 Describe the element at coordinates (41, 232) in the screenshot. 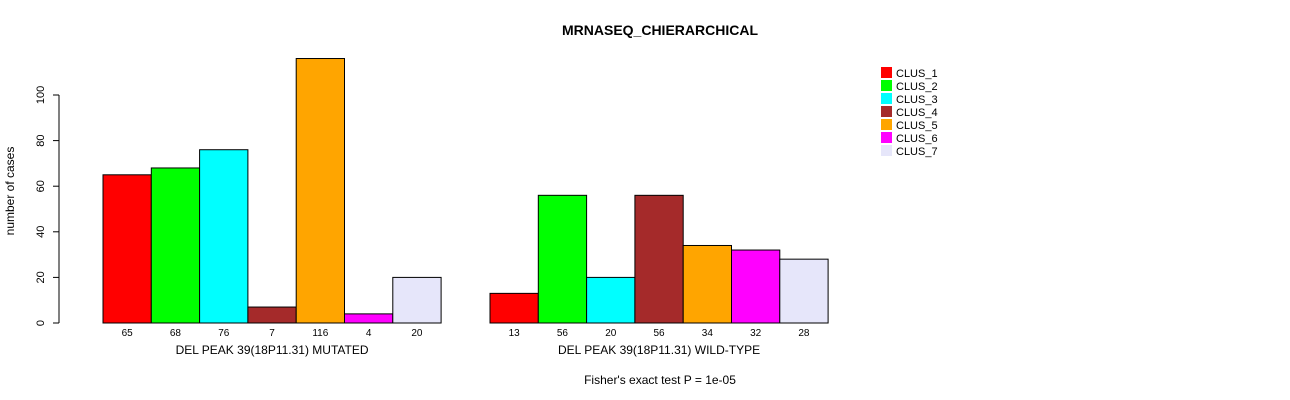

I see `y-tick-label: 40` at that location.